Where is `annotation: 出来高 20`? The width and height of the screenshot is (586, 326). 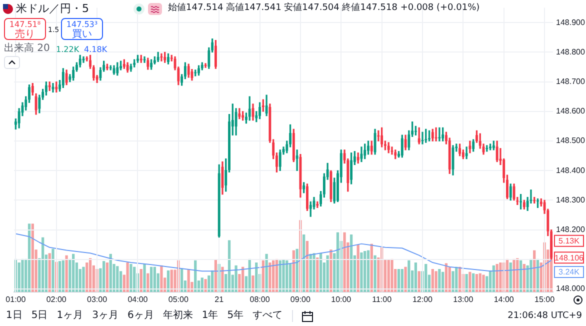
annotation: 出来高 20 is located at coordinates (27, 48).